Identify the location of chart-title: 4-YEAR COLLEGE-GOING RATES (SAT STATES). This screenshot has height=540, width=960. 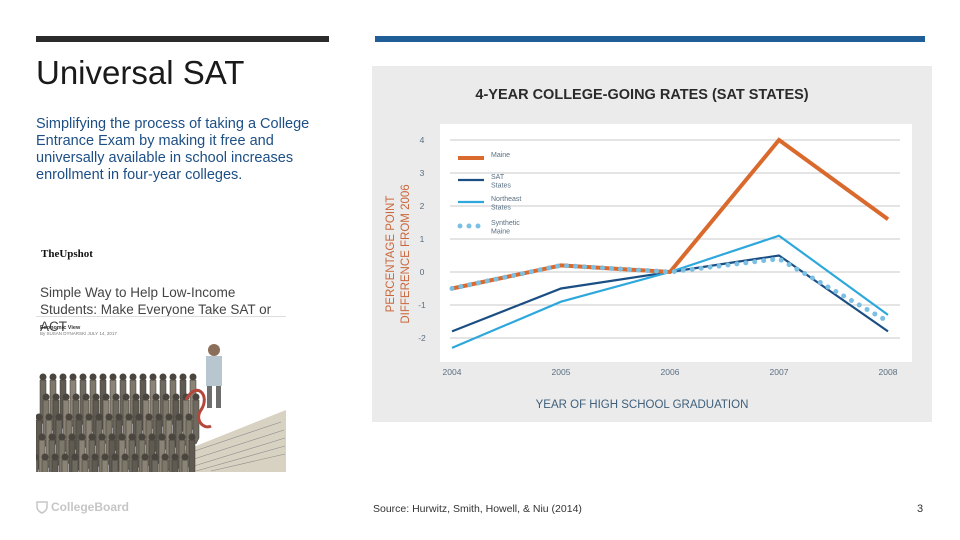
(641, 95).